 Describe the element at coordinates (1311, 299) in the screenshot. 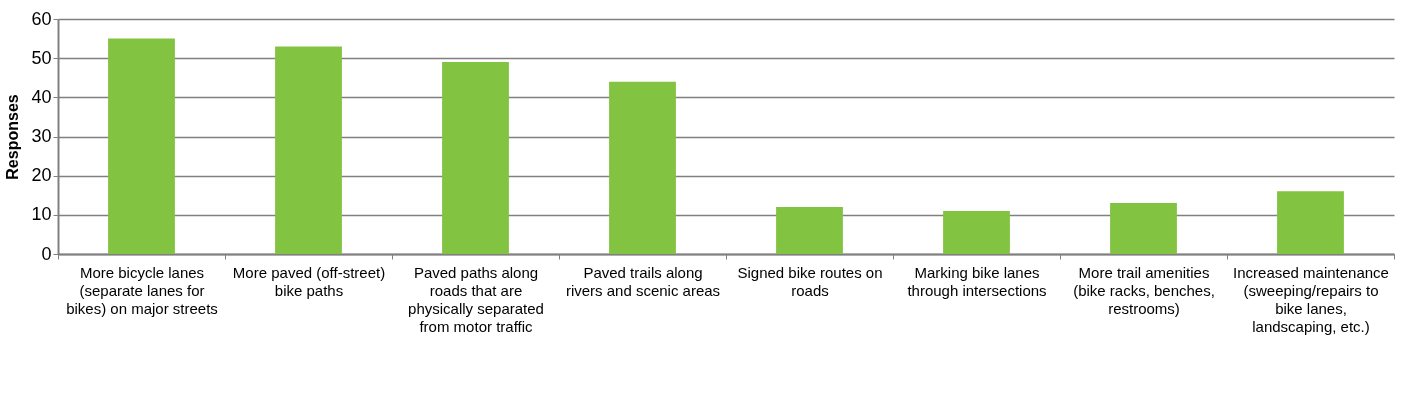

I see `x-tick-label: Increased maintenance (sweeping/repairs to bike lanes, landscaping, etc.)` at that location.